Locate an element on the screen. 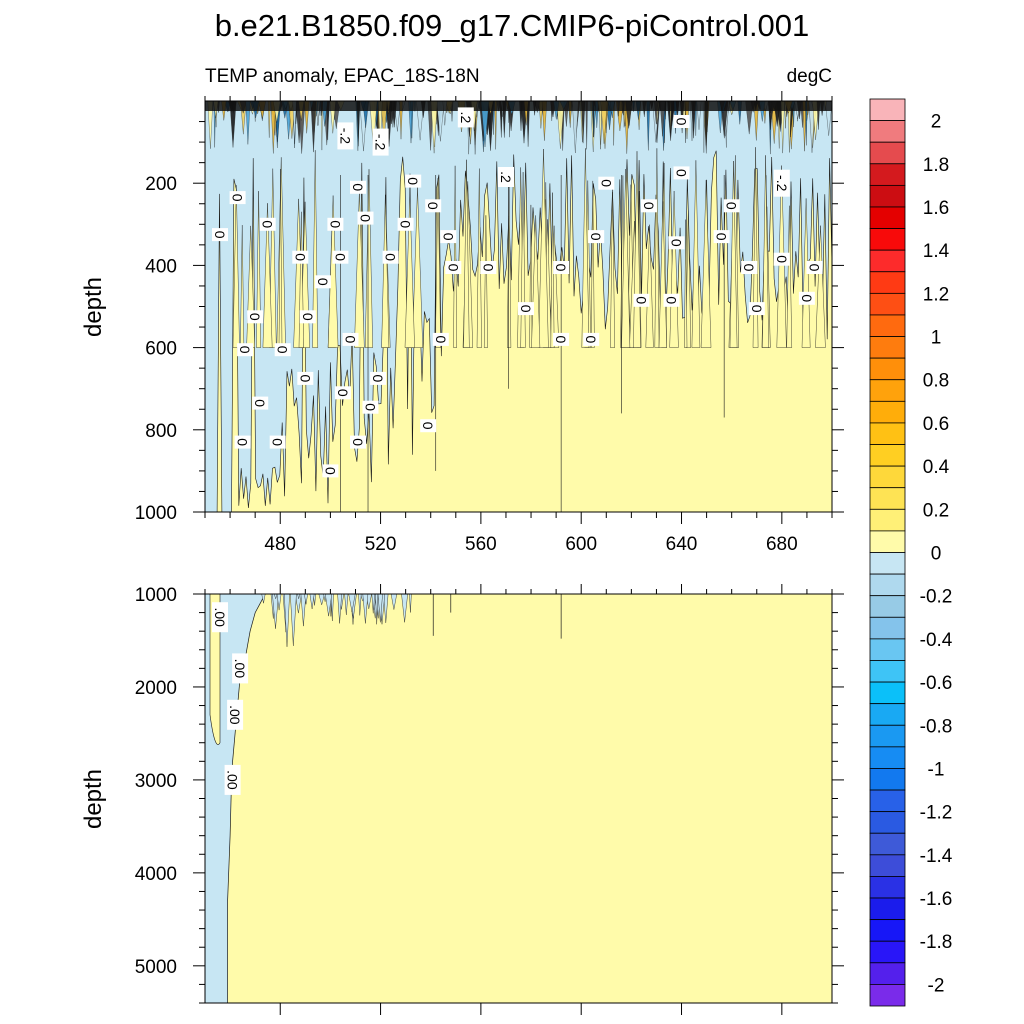 This screenshot has height=1024, width=1024. contour-label-text: .2 is located at coordinates (506, 177).